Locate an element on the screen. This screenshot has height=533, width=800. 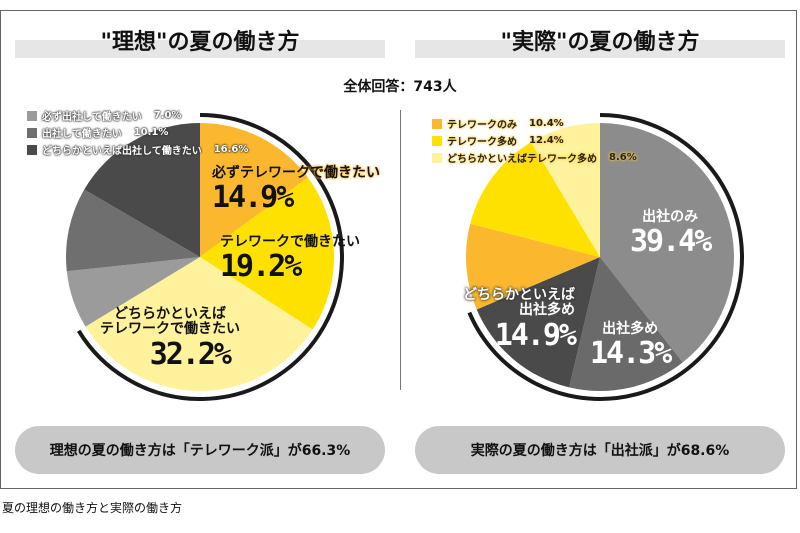
legend-label: どちらかといえばテレワーク多め is located at coordinates (522, 159).